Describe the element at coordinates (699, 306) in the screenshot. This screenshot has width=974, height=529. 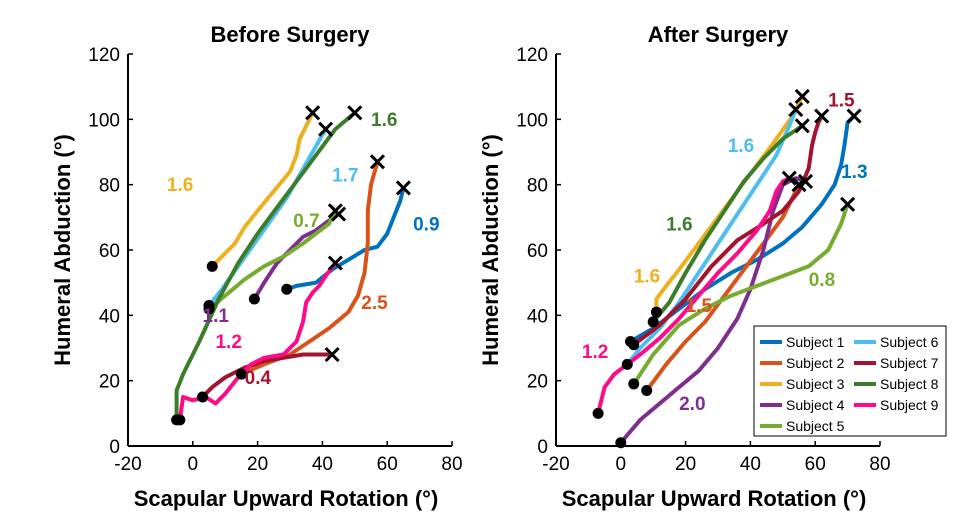
I see `after-ratio-label-subject-2: 1.5` at that location.